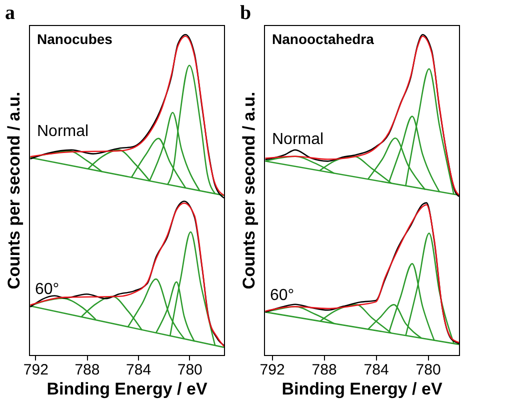 The width and height of the screenshot is (510, 418). What do you see at coordinates (323, 39) in the screenshot?
I see `annotation: Nanooctahedra` at bounding box center [323, 39].